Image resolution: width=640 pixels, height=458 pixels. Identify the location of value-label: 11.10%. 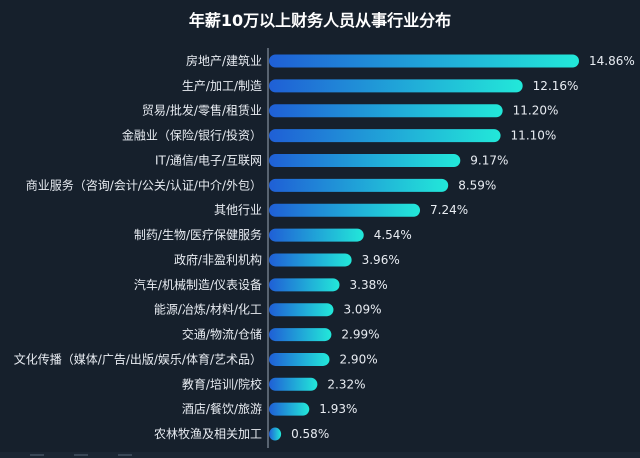
(534, 136).